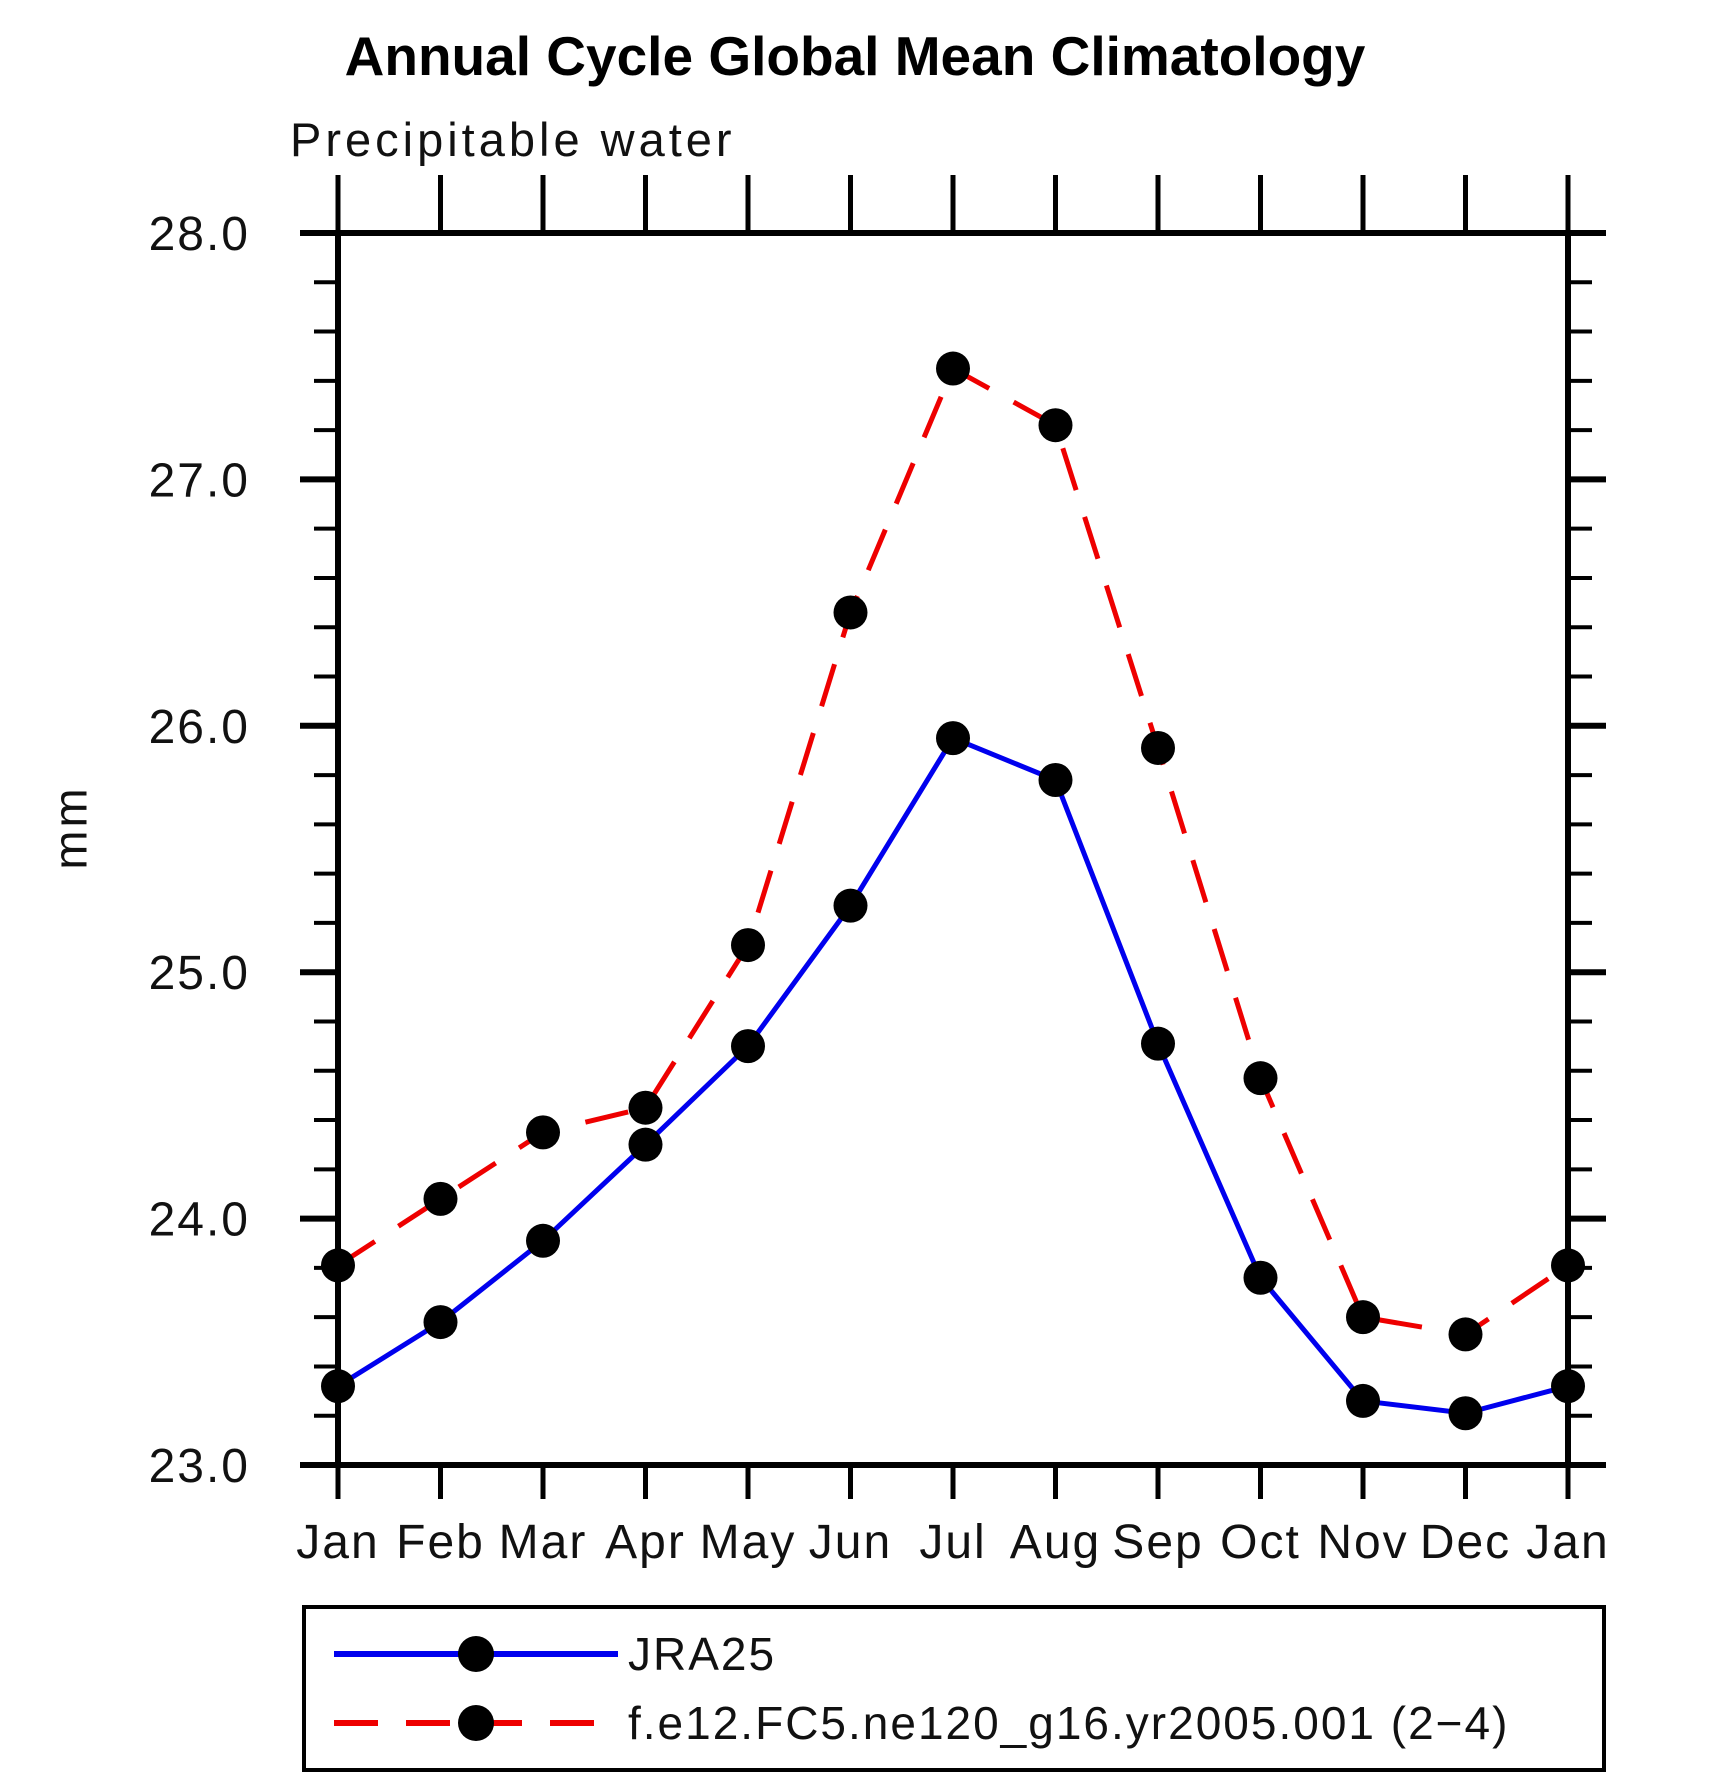 This screenshot has width=1710, height=1778. What do you see at coordinates (1069, 1723) in the screenshot?
I see `legend-label-model: f.e12.FC5.ne120_g16.yr2005.001 (2−4)` at bounding box center [1069, 1723].